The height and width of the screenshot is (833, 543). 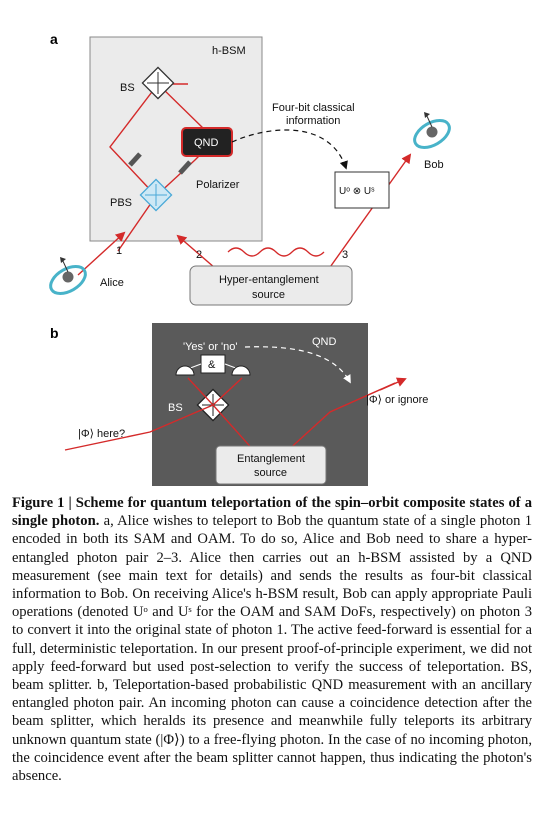 What do you see at coordinates (54, 333) in the screenshot?
I see `panel-b-letter: b` at bounding box center [54, 333].